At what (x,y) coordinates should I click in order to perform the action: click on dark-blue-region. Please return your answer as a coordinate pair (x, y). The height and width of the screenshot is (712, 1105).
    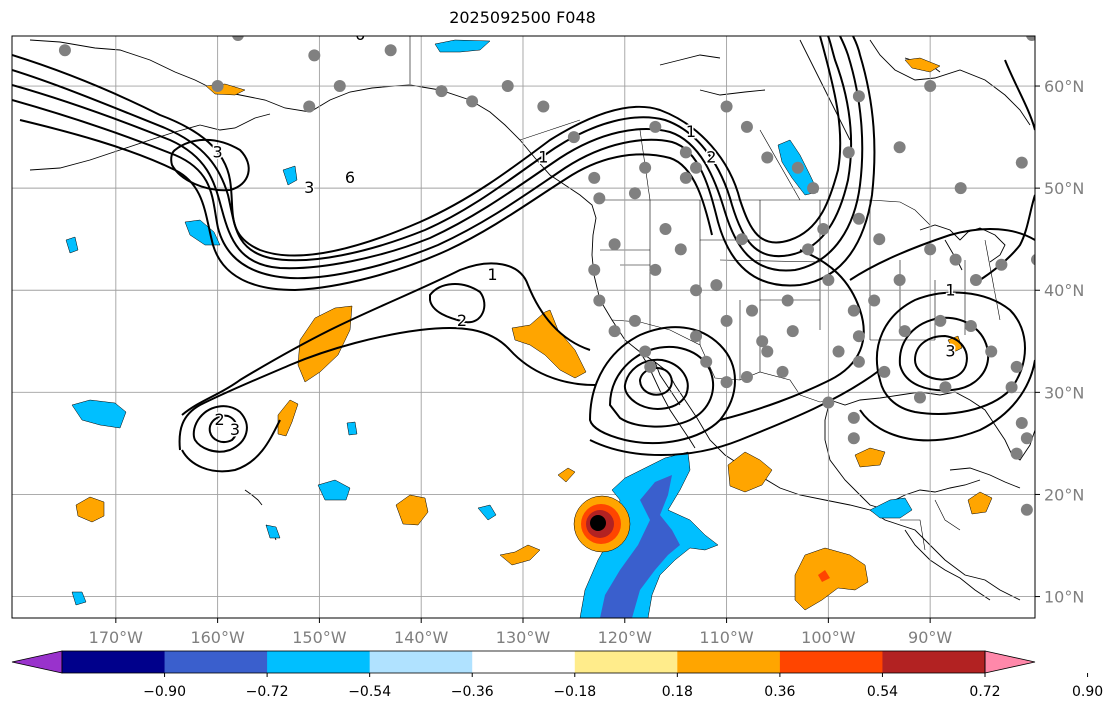
    Looking at the image, I should click on (640, 546).